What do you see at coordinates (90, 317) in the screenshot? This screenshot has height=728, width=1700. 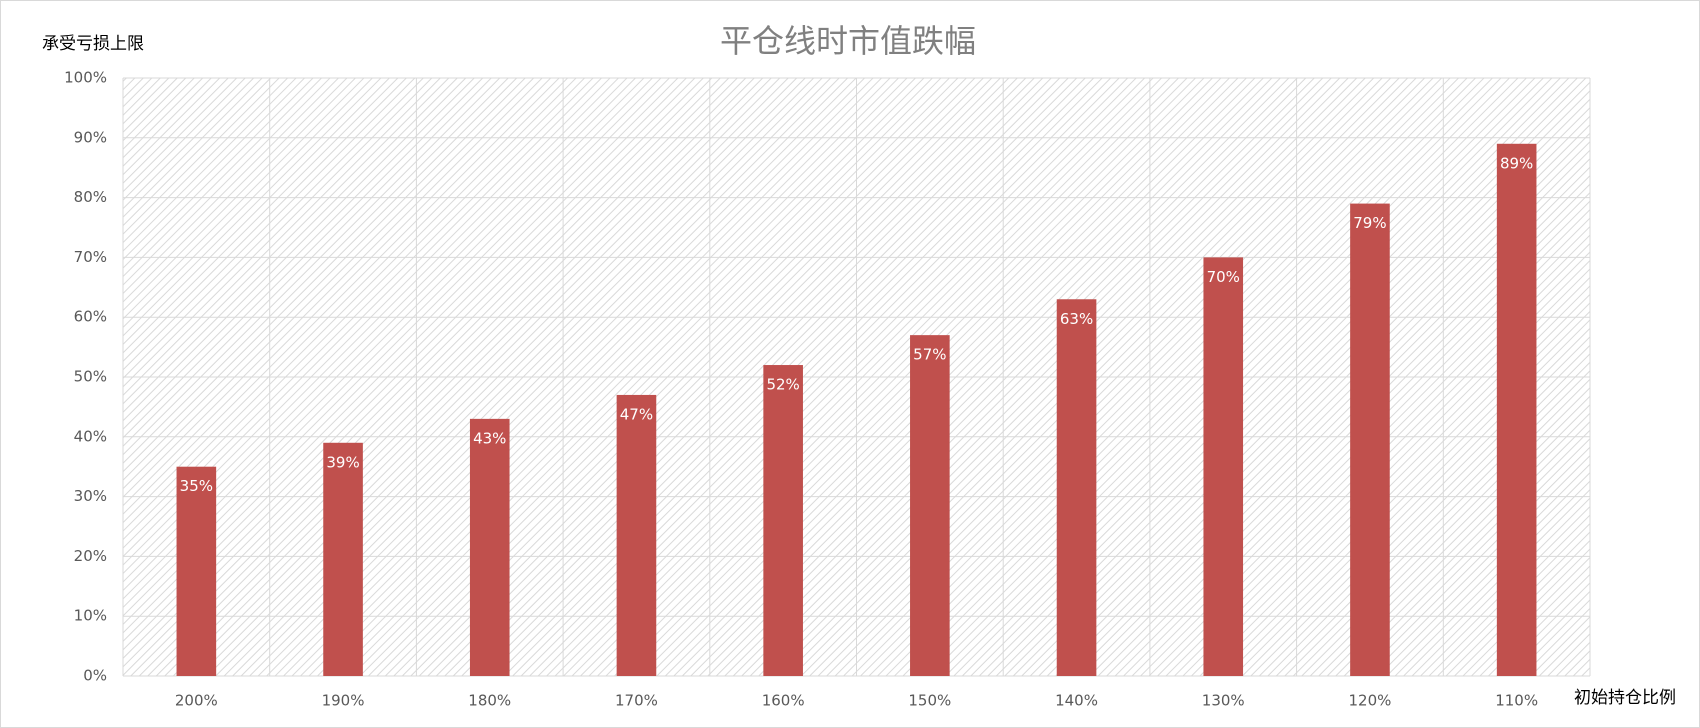 I see `y-tick-label: 60%` at bounding box center [90, 317].